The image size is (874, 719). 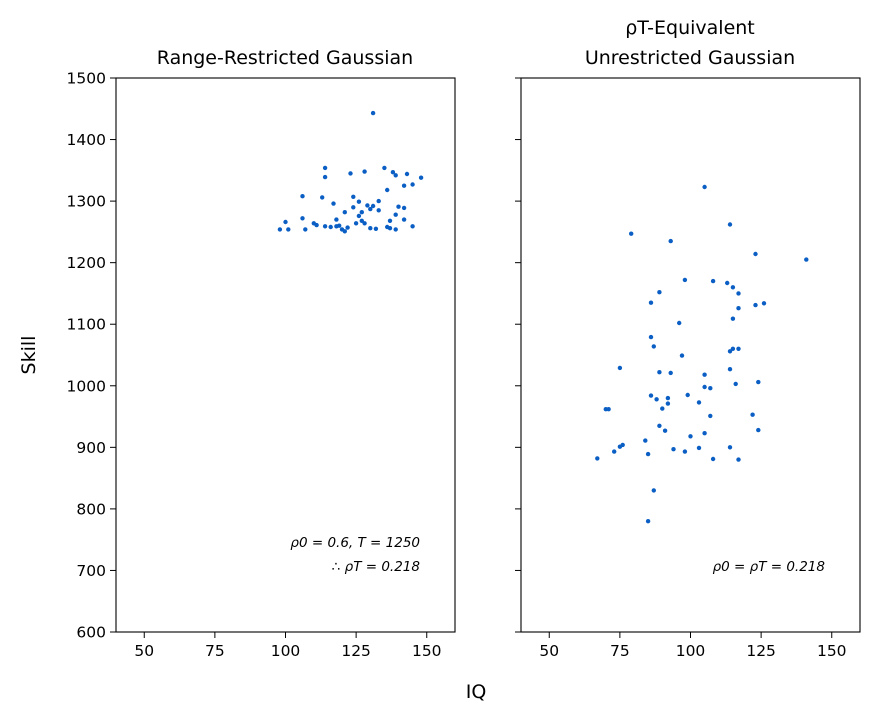 What do you see at coordinates (691, 651) in the screenshot?
I see `x-tick-label: 100` at bounding box center [691, 651].